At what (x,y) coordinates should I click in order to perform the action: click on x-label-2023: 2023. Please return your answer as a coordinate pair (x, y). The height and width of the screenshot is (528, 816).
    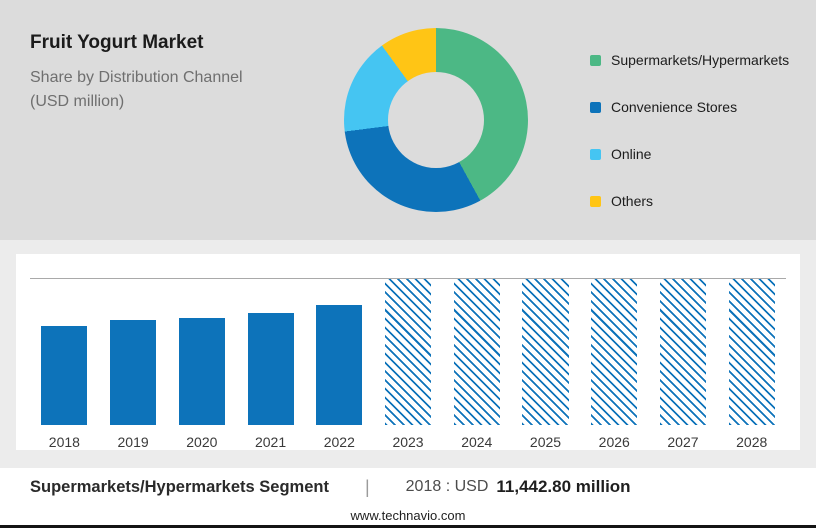
    Looking at the image, I should click on (408, 442).